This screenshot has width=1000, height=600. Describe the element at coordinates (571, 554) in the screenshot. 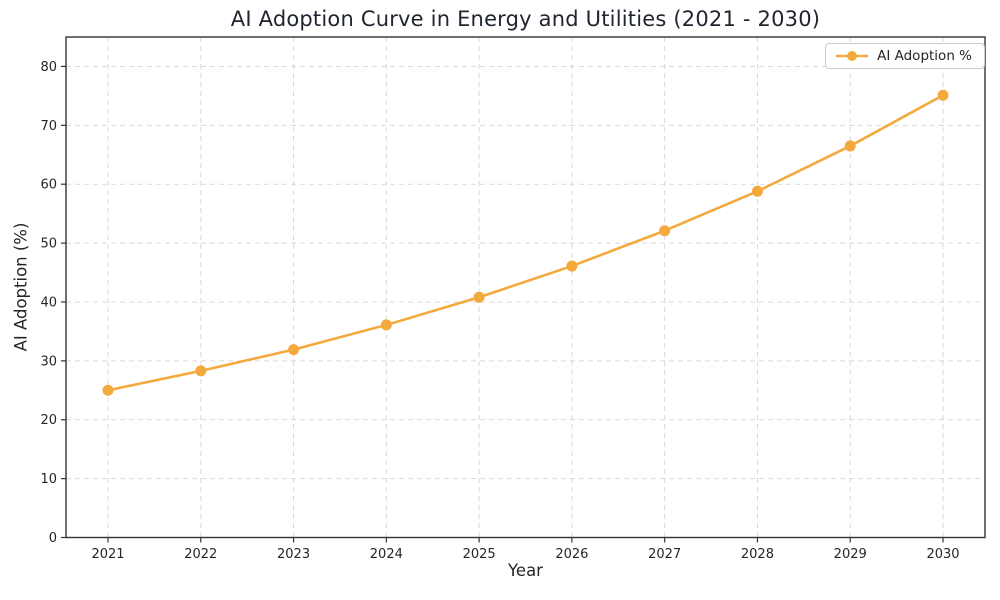

I see `x-tick-label: 2026` at that location.